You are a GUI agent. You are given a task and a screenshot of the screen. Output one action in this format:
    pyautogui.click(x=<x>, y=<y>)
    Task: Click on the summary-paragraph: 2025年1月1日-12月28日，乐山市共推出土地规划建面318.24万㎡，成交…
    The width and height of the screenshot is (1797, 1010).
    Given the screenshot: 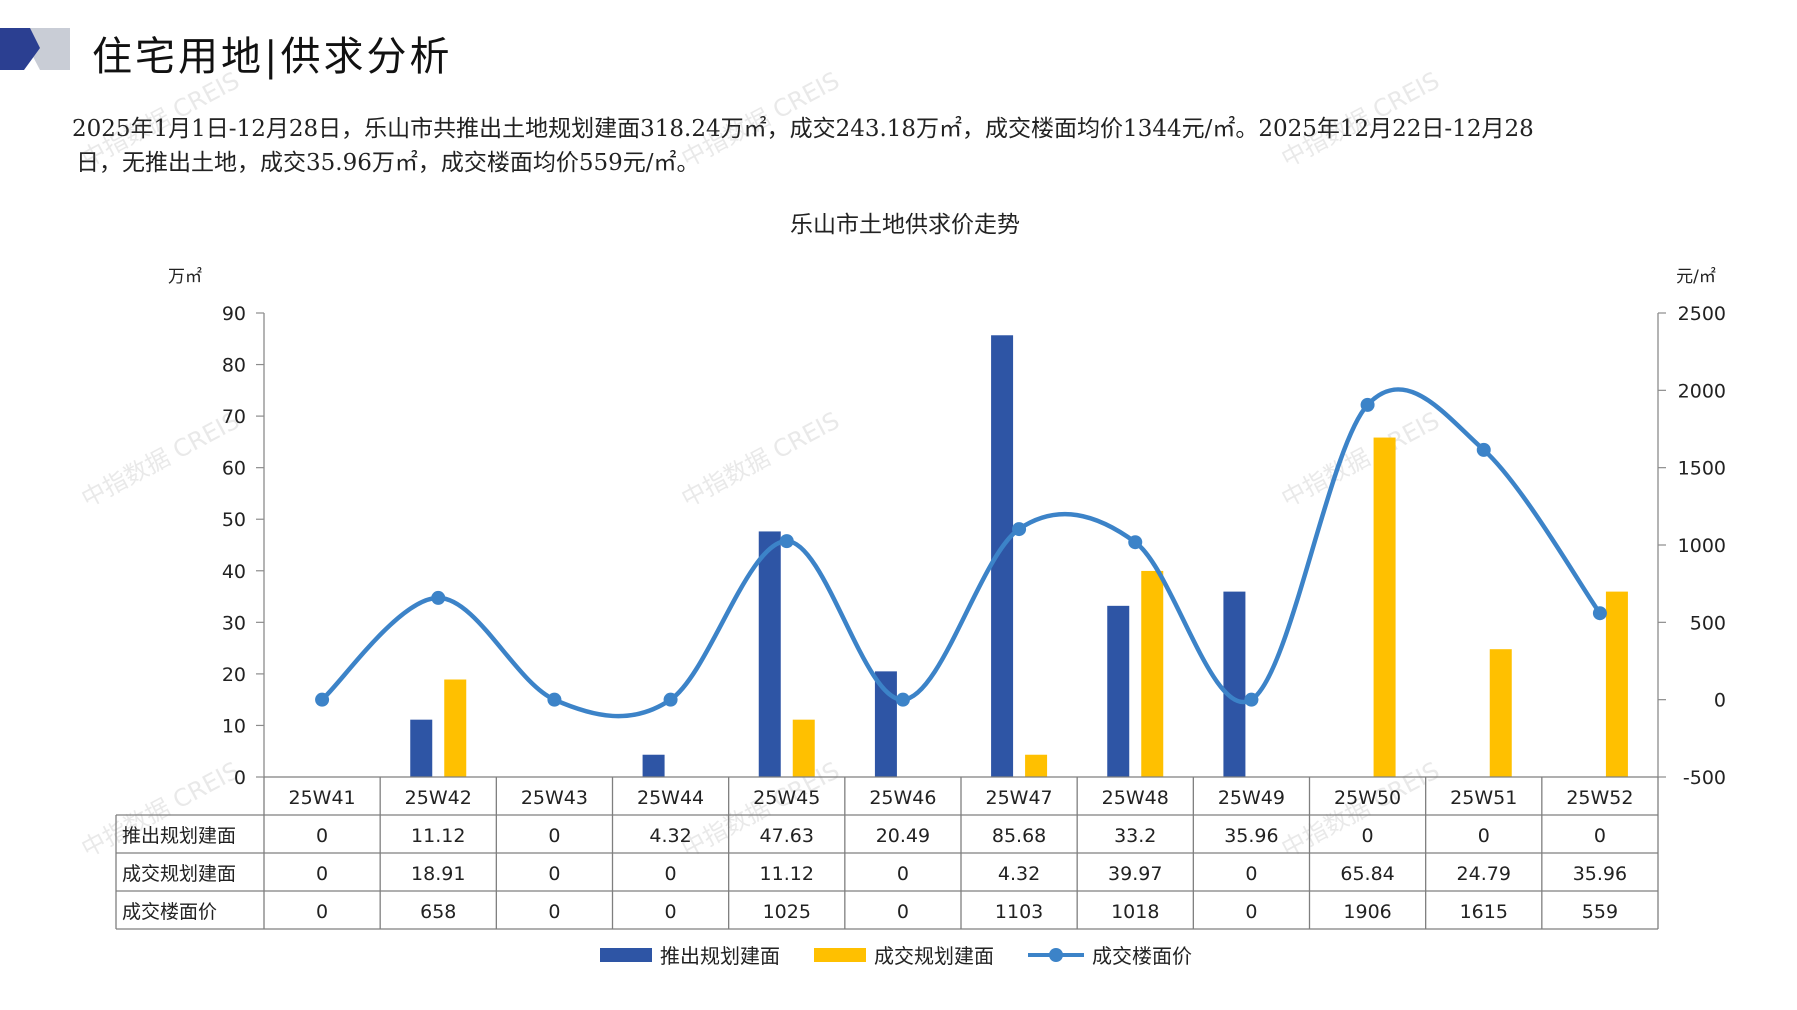 What is the action you would take?
    pyautogui.click(x=907, y=146)
    